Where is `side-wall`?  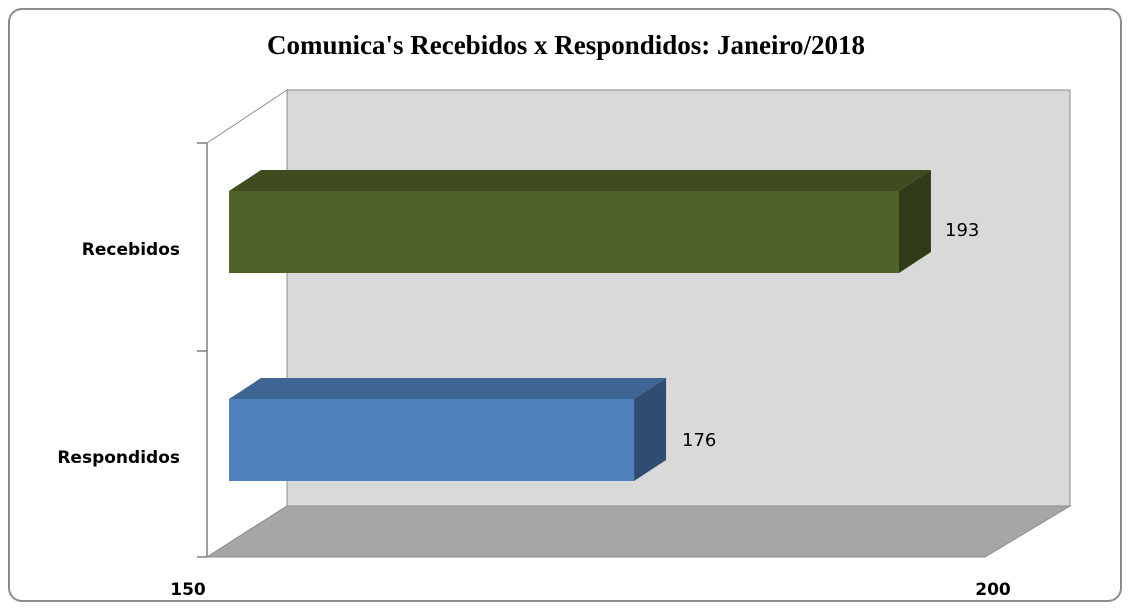 side-wall is located at coordinates (247, 323).